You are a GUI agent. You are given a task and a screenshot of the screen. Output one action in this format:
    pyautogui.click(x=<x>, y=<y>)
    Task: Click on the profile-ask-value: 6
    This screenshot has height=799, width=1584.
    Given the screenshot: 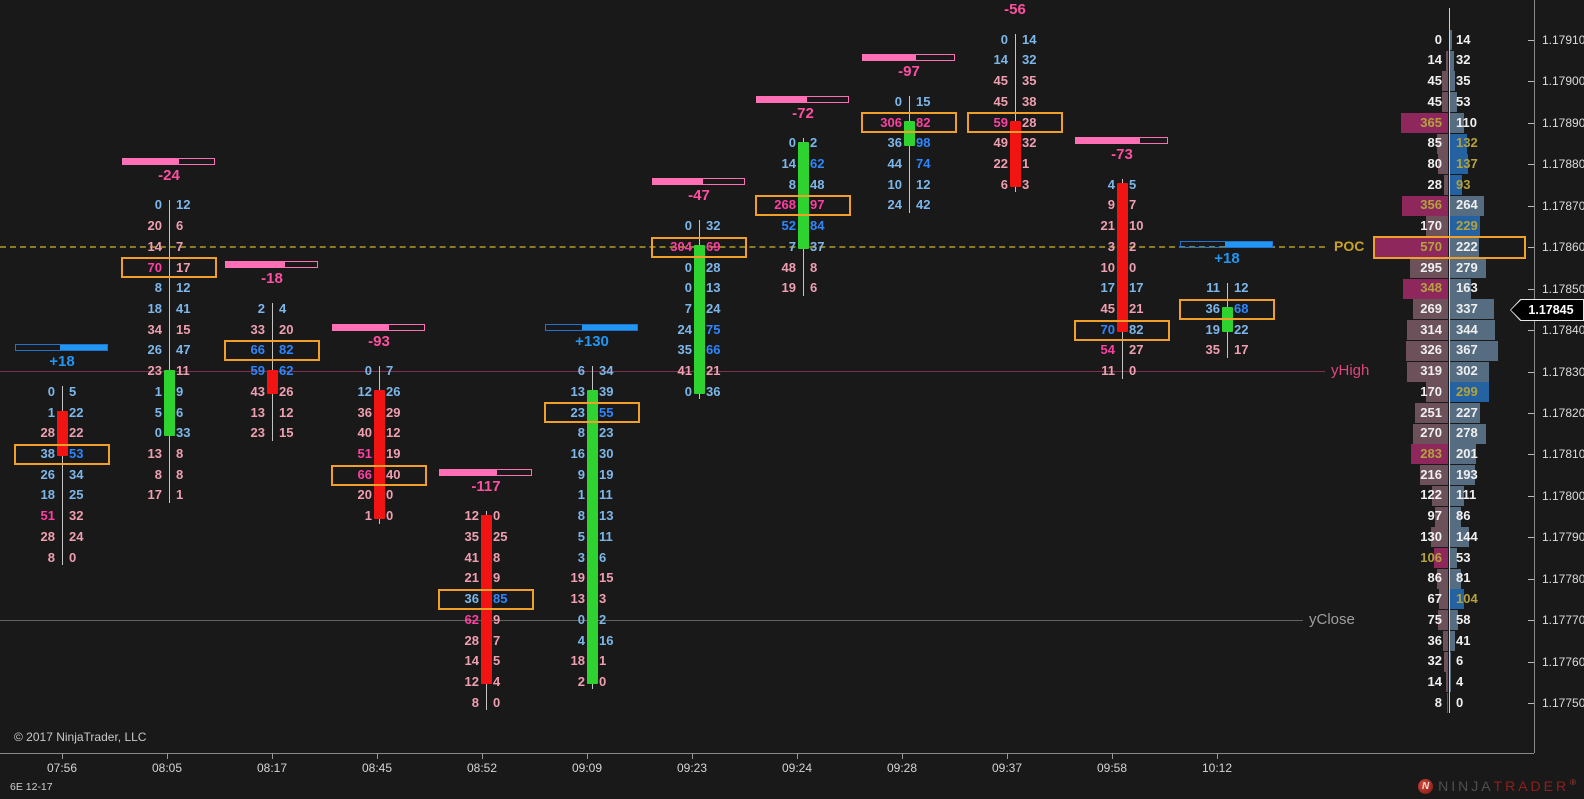 What is the action you would take?
    pyautogui.click(x=1460, y=661)
    